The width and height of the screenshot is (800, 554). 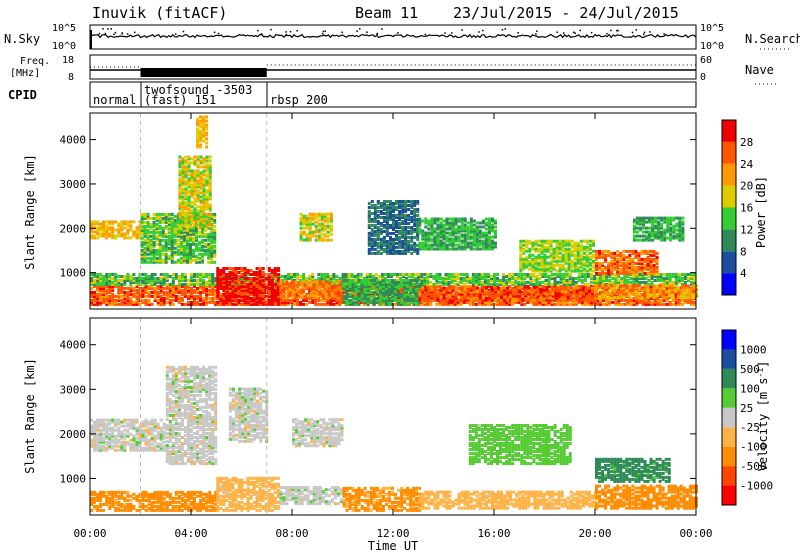 I want to click on freq-tick-top: 18, so click(x=68, y=60).